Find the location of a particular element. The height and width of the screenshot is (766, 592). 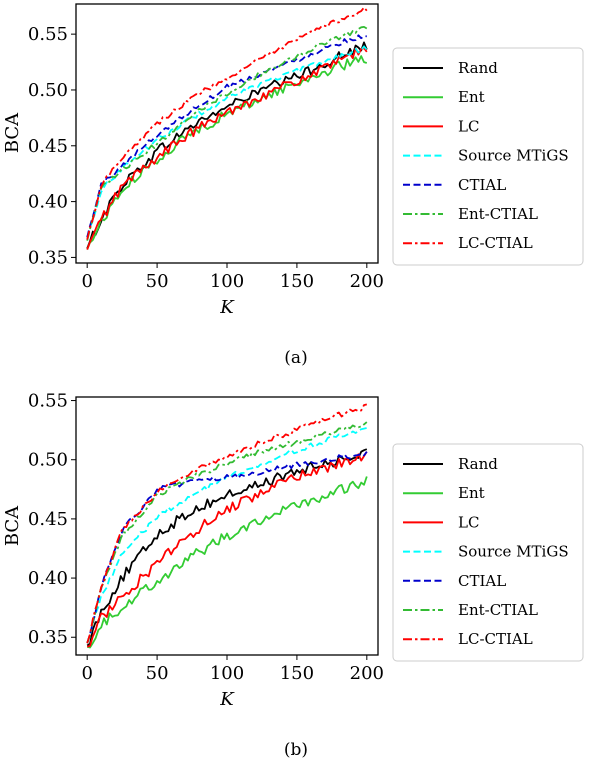

caption-b: (b) is located at coordinates (296, 750).